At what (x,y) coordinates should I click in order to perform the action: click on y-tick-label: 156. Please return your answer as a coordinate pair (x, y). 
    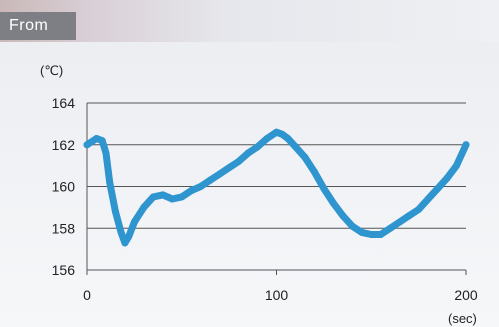
    Looking at the image, I should click on (64, 270).